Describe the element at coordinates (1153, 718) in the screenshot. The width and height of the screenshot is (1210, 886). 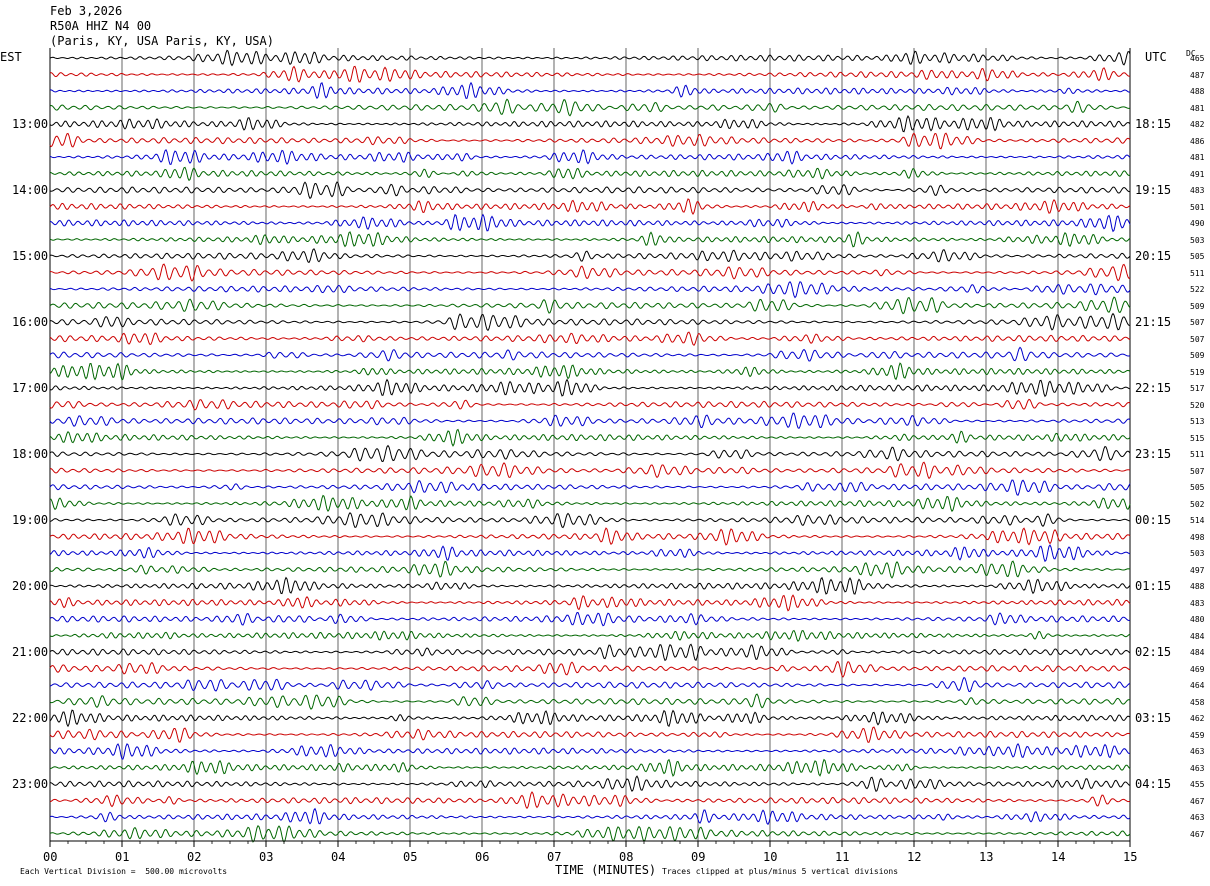
I see `right-hour-label: 03:15` at that location.